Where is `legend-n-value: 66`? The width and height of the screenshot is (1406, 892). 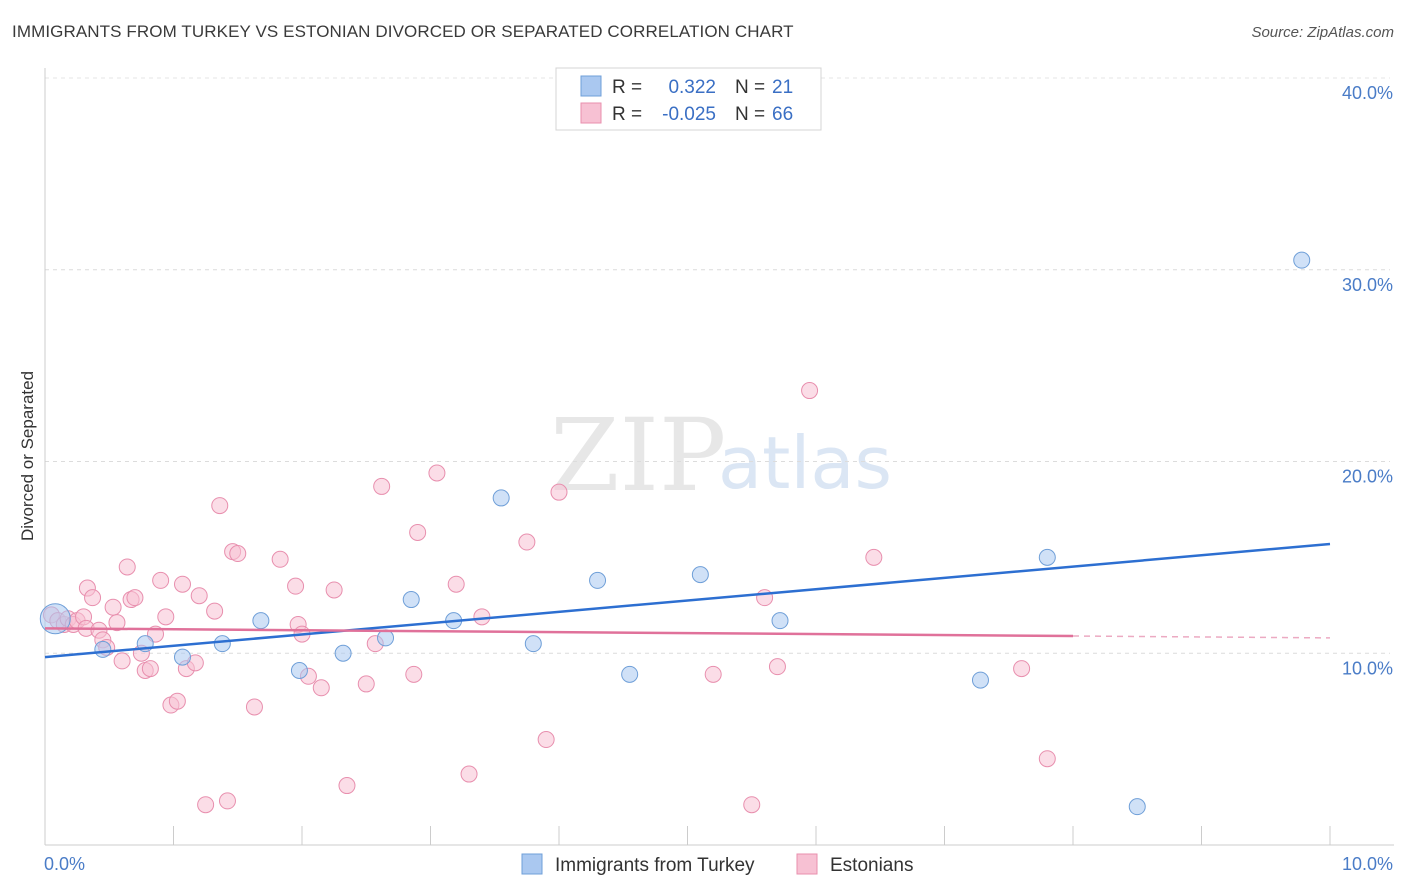
legend-n-value: 66 is located at coordinates (782, 114).